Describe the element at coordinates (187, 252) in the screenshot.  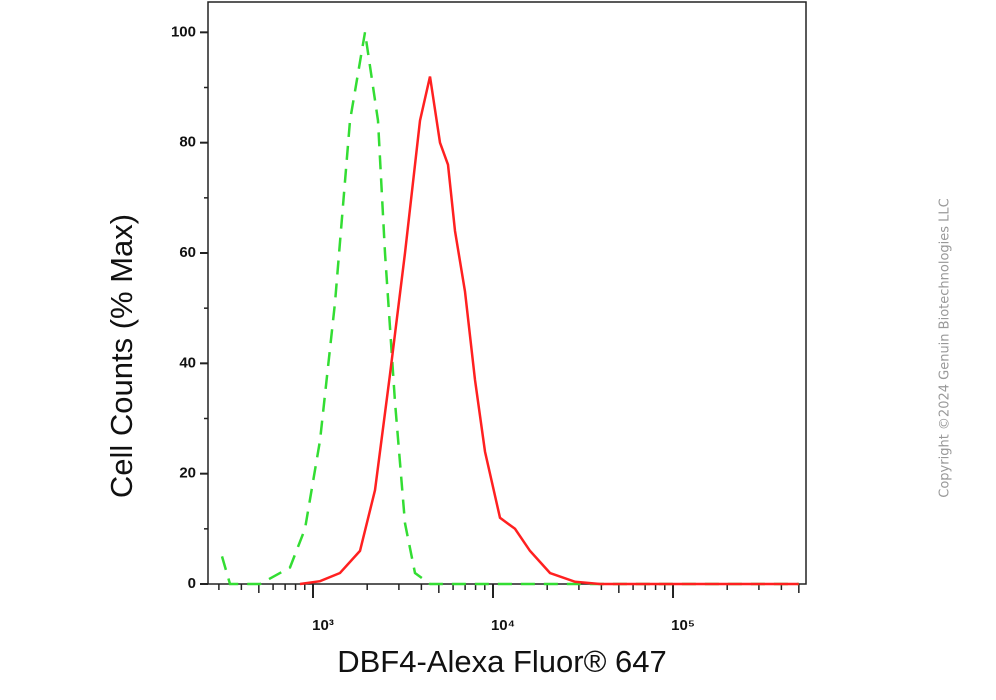
I see `y-tick-label: 60` at that location.